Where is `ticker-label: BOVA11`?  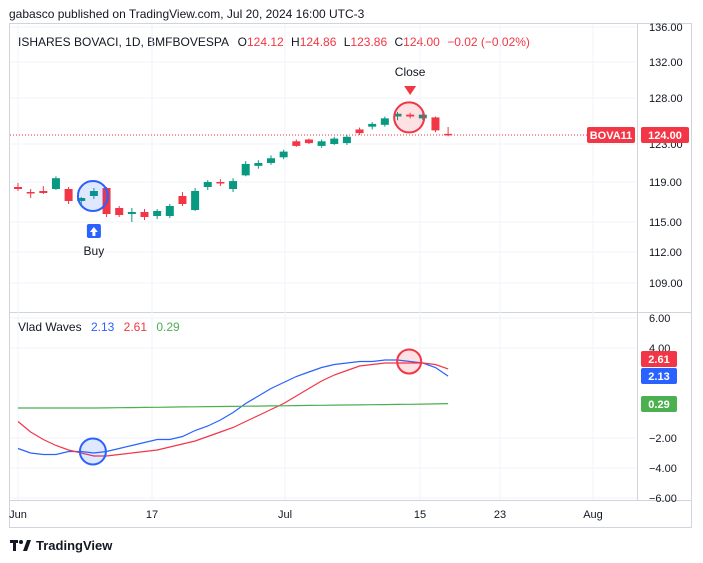 ticker-label: BOVA11 is located at coordinates (611, 136).